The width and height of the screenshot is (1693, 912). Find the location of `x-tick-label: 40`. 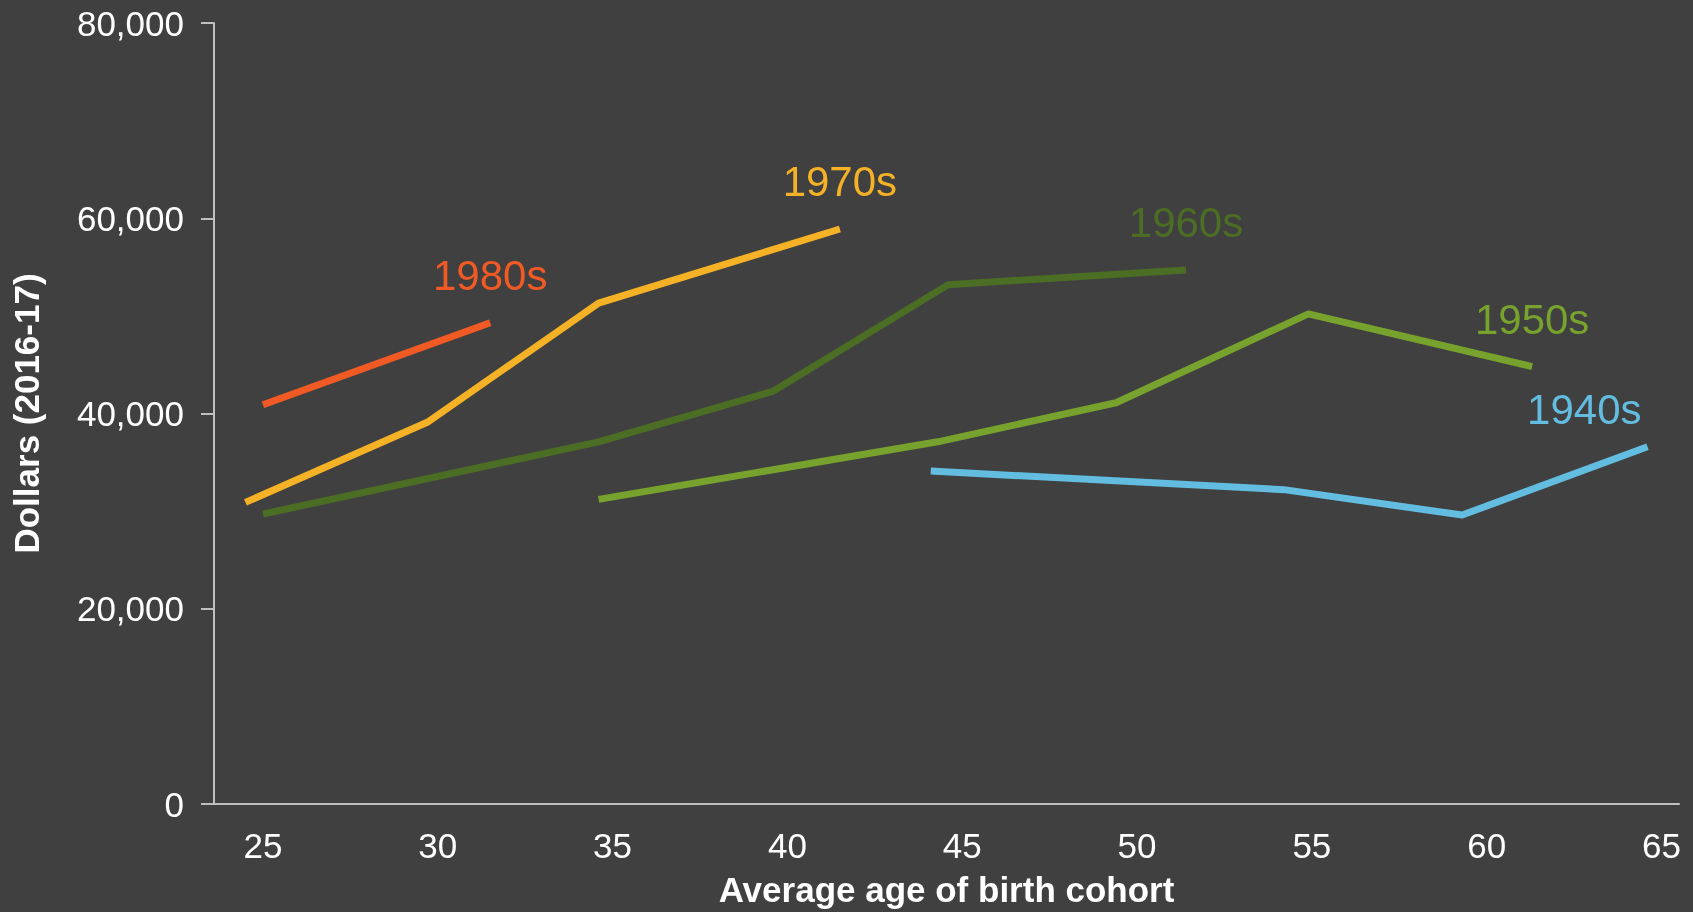

x-tick-label: 40 is located at coordinates (787, 845).